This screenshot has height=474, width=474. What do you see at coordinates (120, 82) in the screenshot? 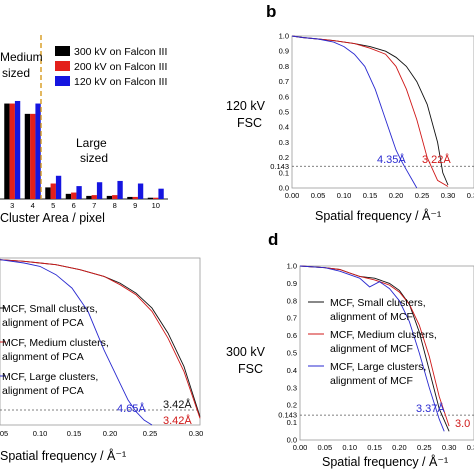
I see `bar-legend-label: 120 kV on Falcon III` at bounding box center [120, 82].